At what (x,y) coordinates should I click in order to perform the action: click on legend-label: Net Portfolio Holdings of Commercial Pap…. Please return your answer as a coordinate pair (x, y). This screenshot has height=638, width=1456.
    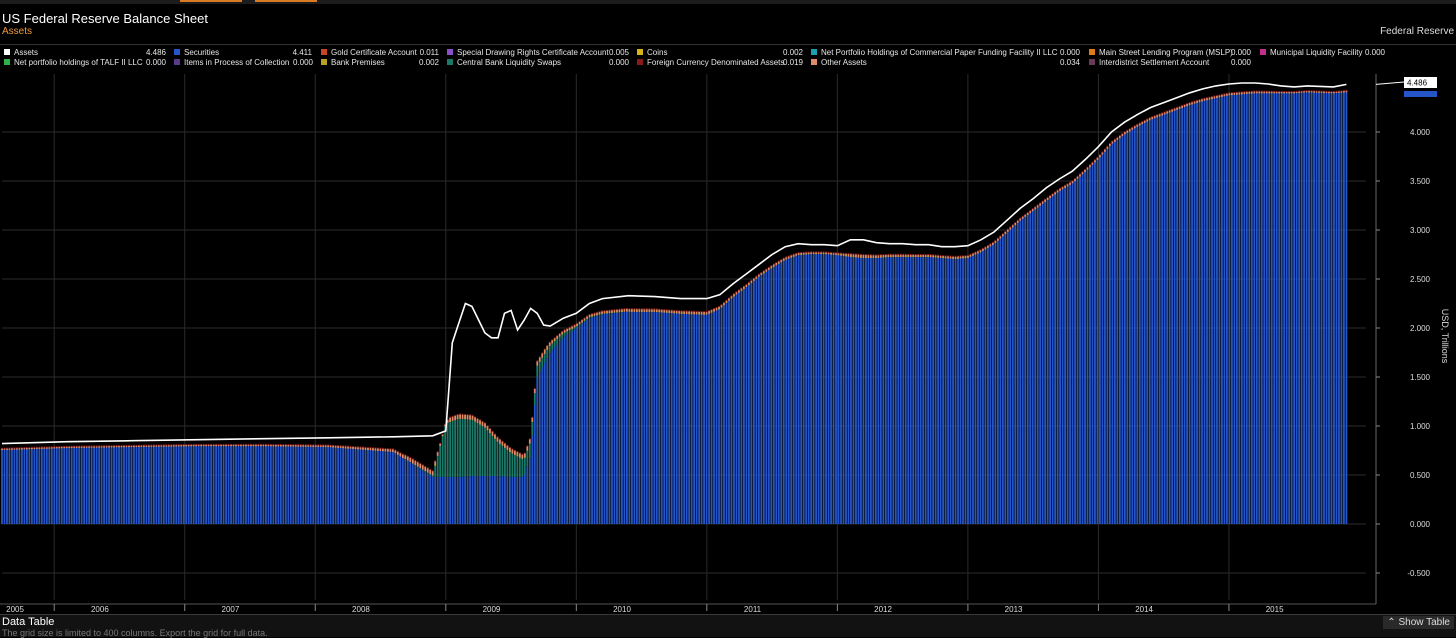
    Looking at the image, I should click on (939, 52).